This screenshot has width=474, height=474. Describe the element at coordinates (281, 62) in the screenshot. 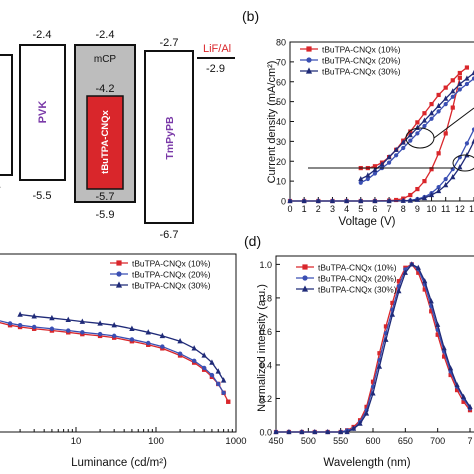

I see `y-tick-label: 70` at that location.